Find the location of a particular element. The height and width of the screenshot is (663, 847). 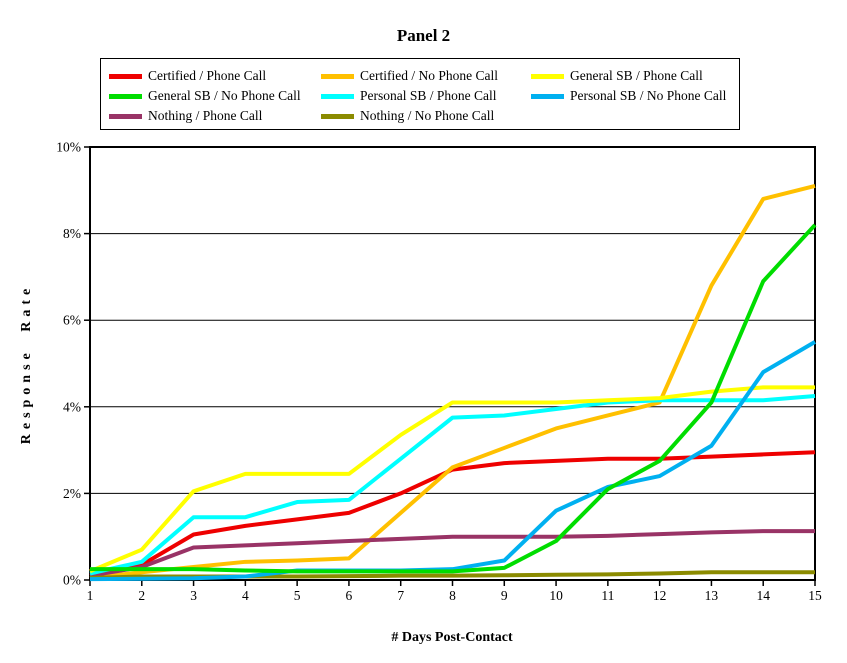

legend-label: General SB / No Phone Call is located at coordinates (224, 95).